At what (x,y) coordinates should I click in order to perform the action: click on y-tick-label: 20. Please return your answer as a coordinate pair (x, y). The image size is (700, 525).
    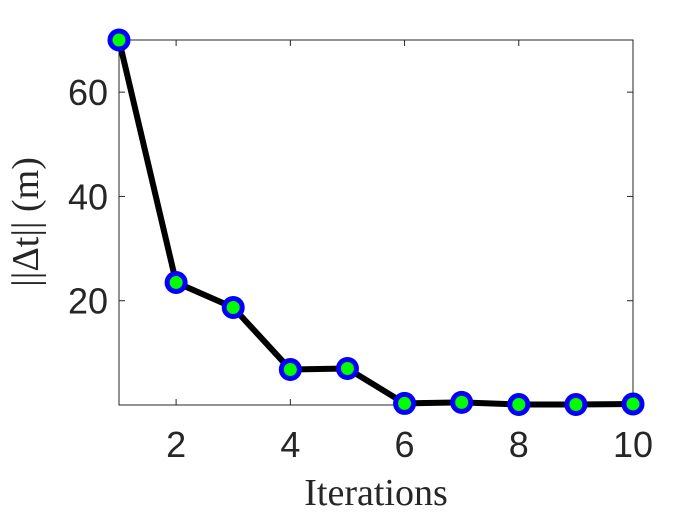
    Looking at the image, I should click on (88, 301).